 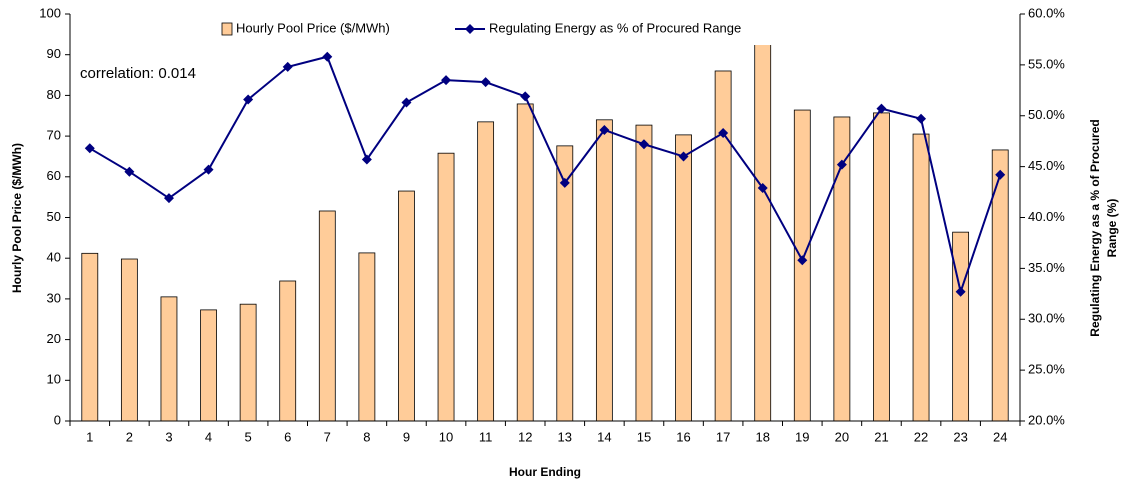 I want to click on annotation: correlation: 0.014, so click(x=138, y=73).